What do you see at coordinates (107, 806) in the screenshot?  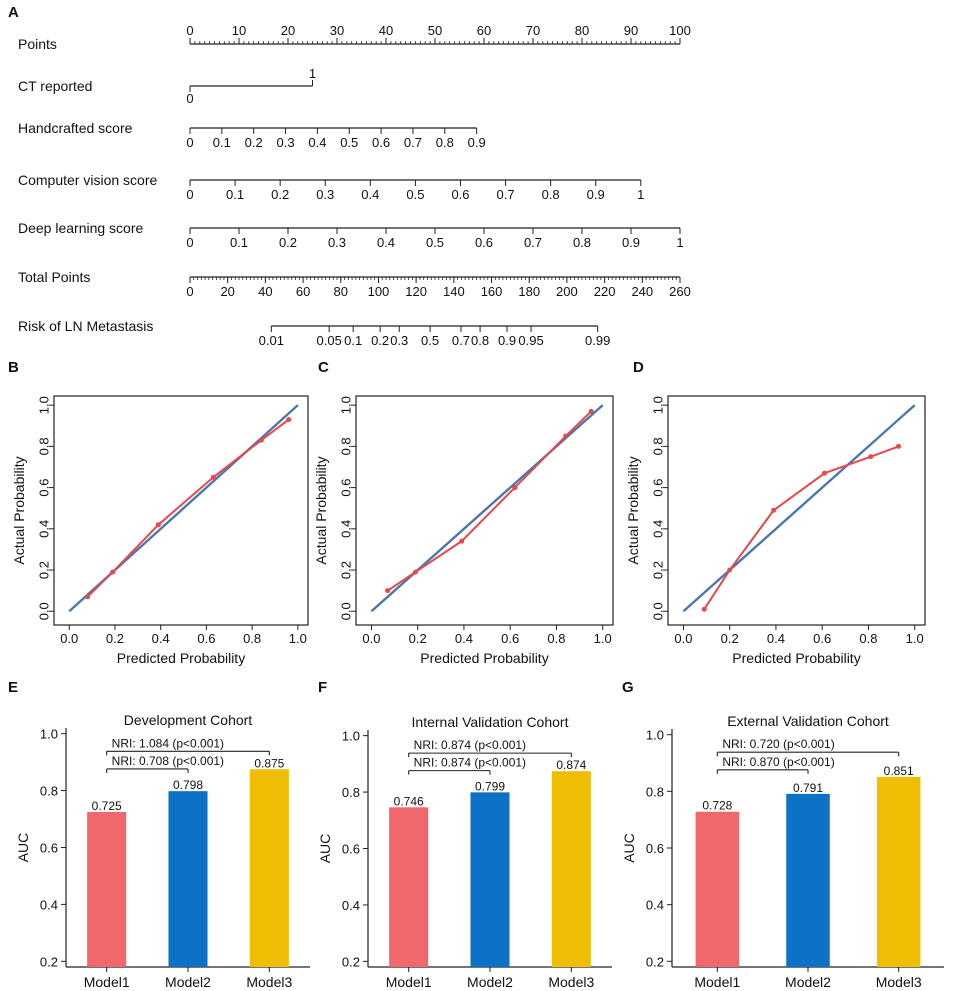 I see `bar-value-label: 0.725` at bounding box center [107, 806].